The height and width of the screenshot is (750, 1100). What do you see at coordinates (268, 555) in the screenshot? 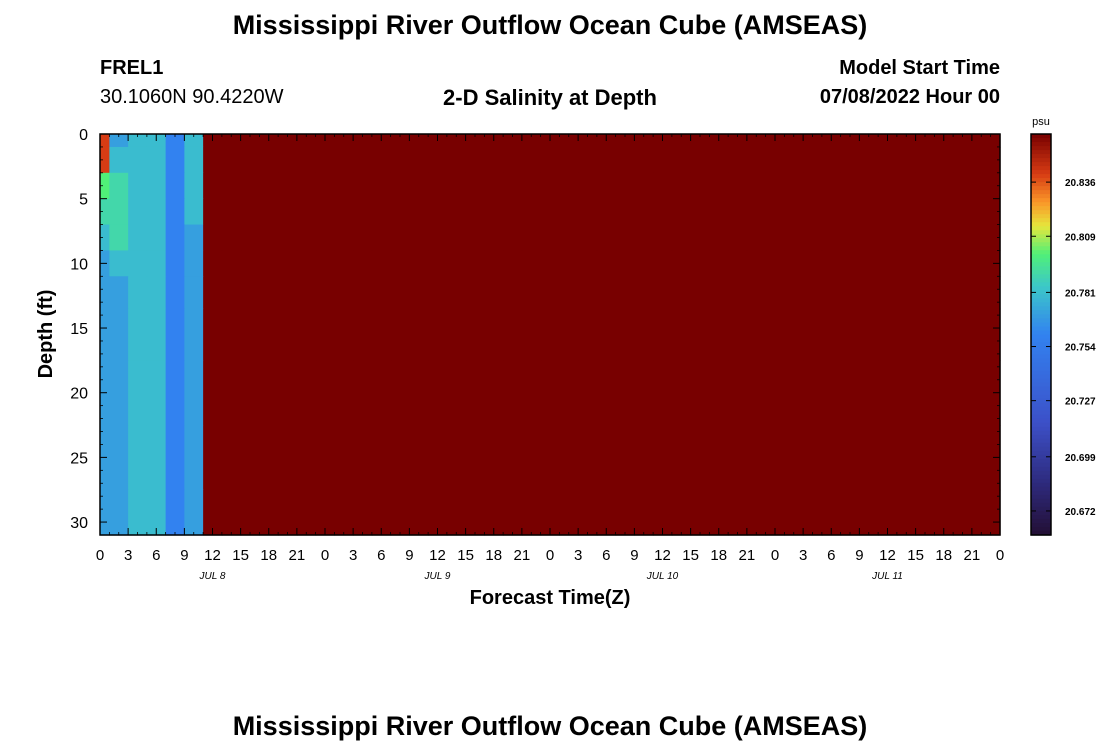
I see `x-tick-label: 18` at bounding box center [268, 555].